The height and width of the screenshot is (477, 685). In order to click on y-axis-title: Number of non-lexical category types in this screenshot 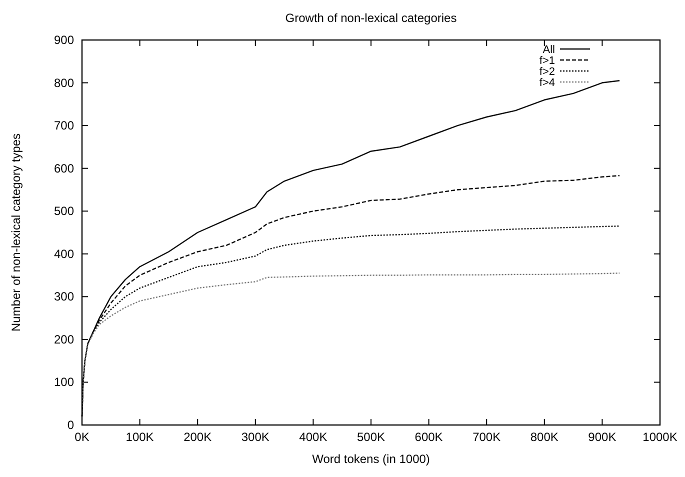, I will do `click(16, 232)`.